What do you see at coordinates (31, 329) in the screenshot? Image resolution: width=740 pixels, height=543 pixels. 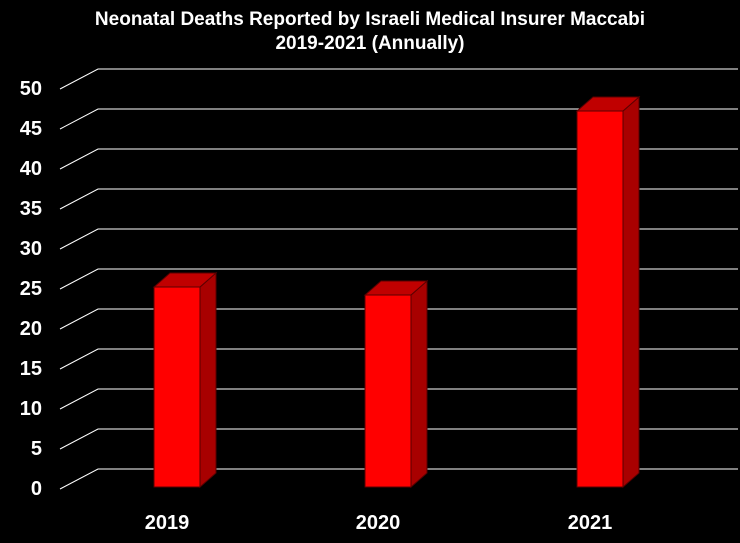 I see `y-tick-label-20: 20` at bounding box center [31, 329].